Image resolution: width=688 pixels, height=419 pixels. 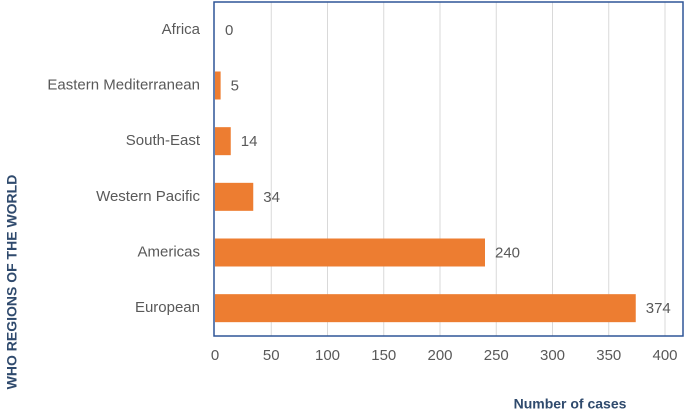 What do you see at coordinates (383, 355) in the screenshot?
I see `x-tick-label: 150` at bounding box center [383, 355].